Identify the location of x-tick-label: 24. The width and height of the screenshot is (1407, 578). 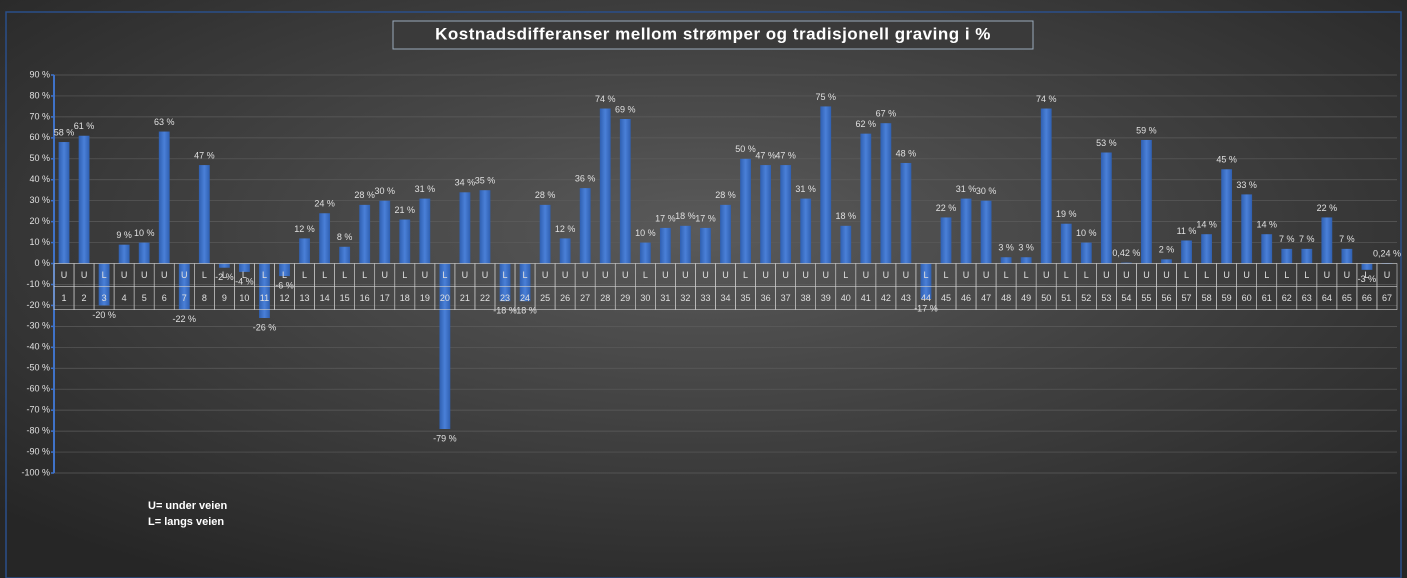
(525, 298).